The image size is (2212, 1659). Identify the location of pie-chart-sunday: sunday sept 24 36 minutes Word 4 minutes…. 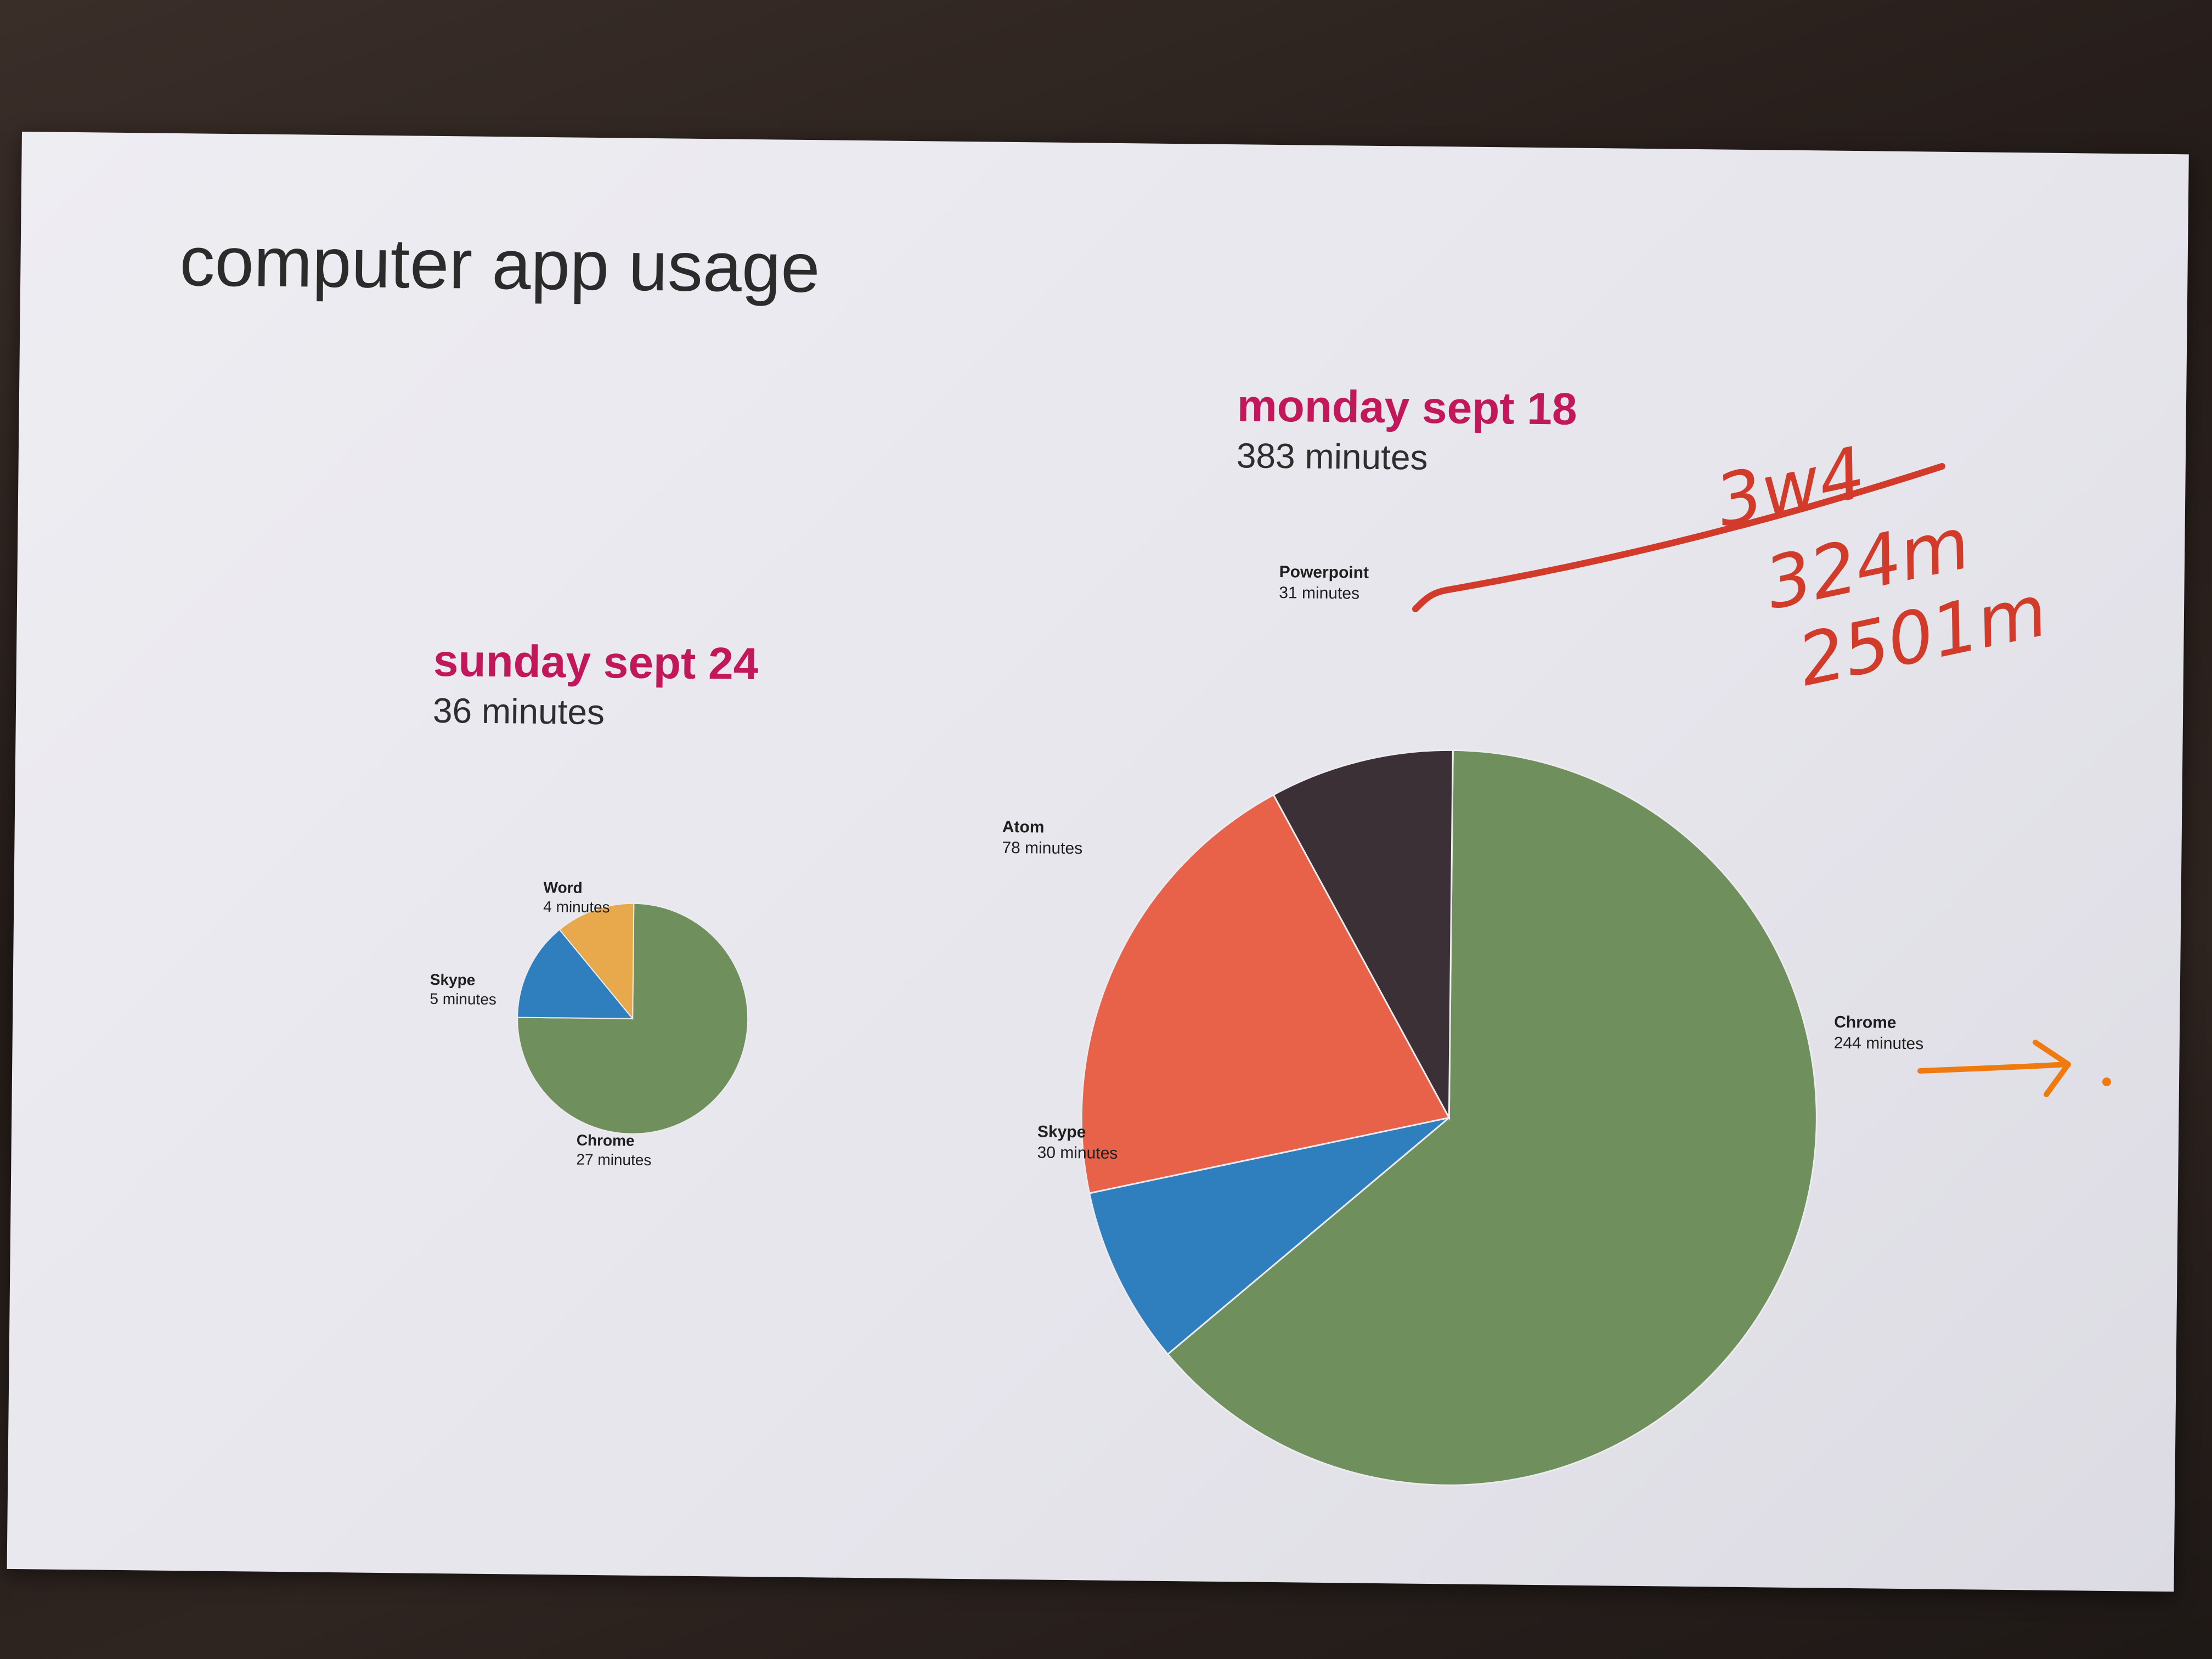
(617, 966).